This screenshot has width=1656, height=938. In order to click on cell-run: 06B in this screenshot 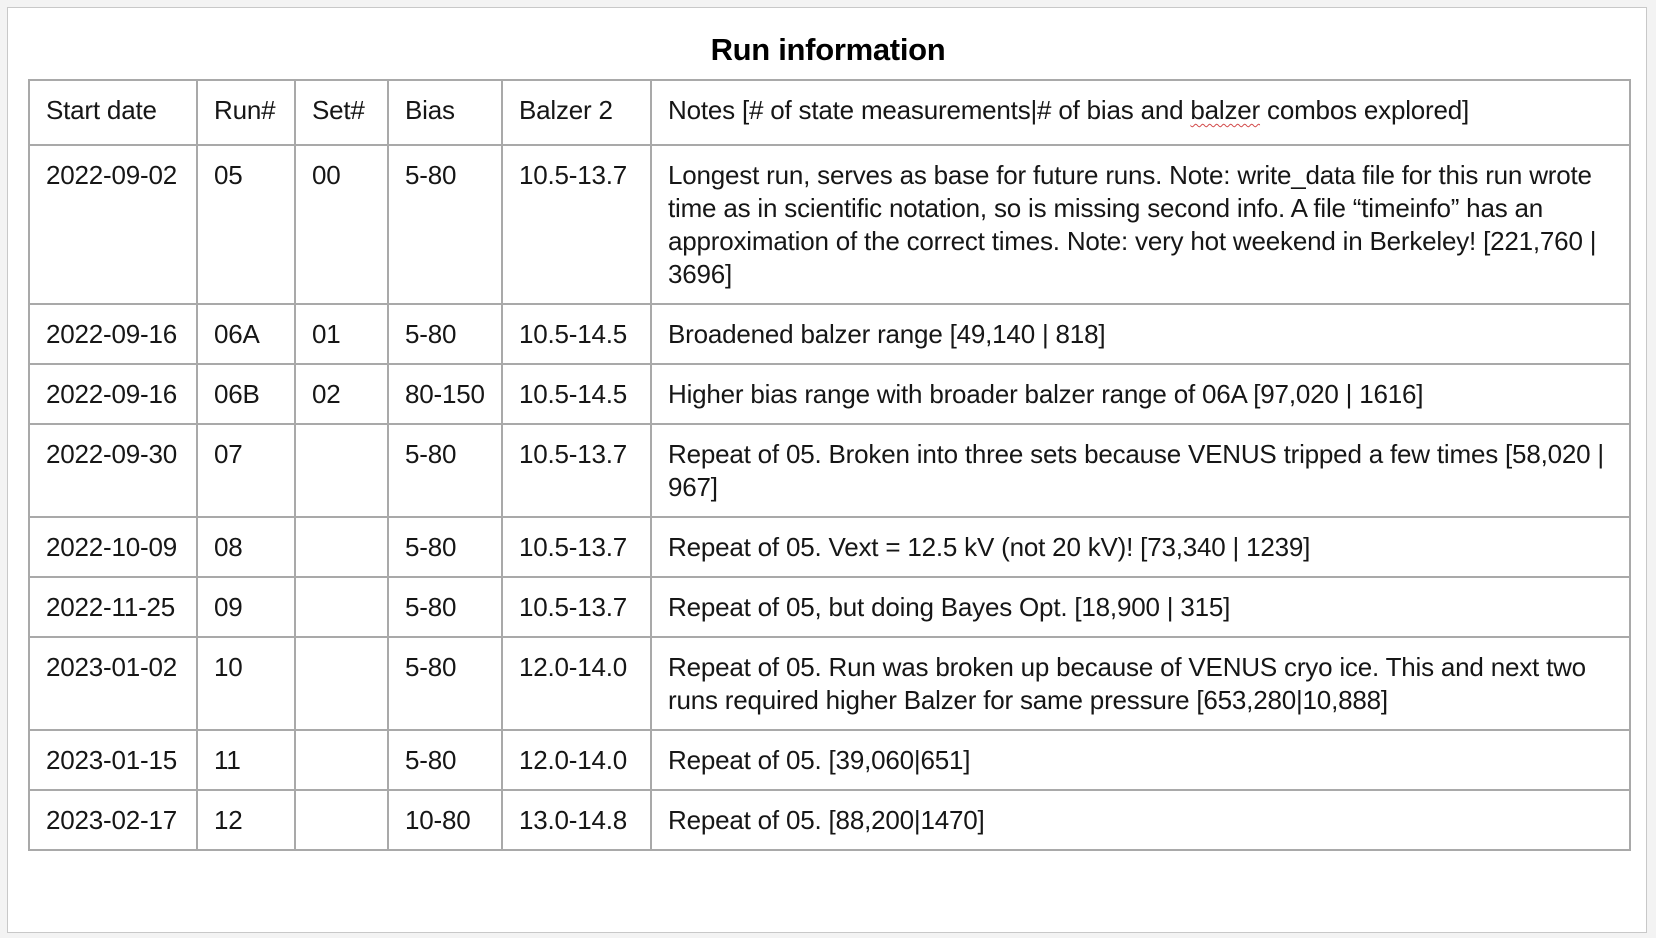, I will do `click(246, 394)`.